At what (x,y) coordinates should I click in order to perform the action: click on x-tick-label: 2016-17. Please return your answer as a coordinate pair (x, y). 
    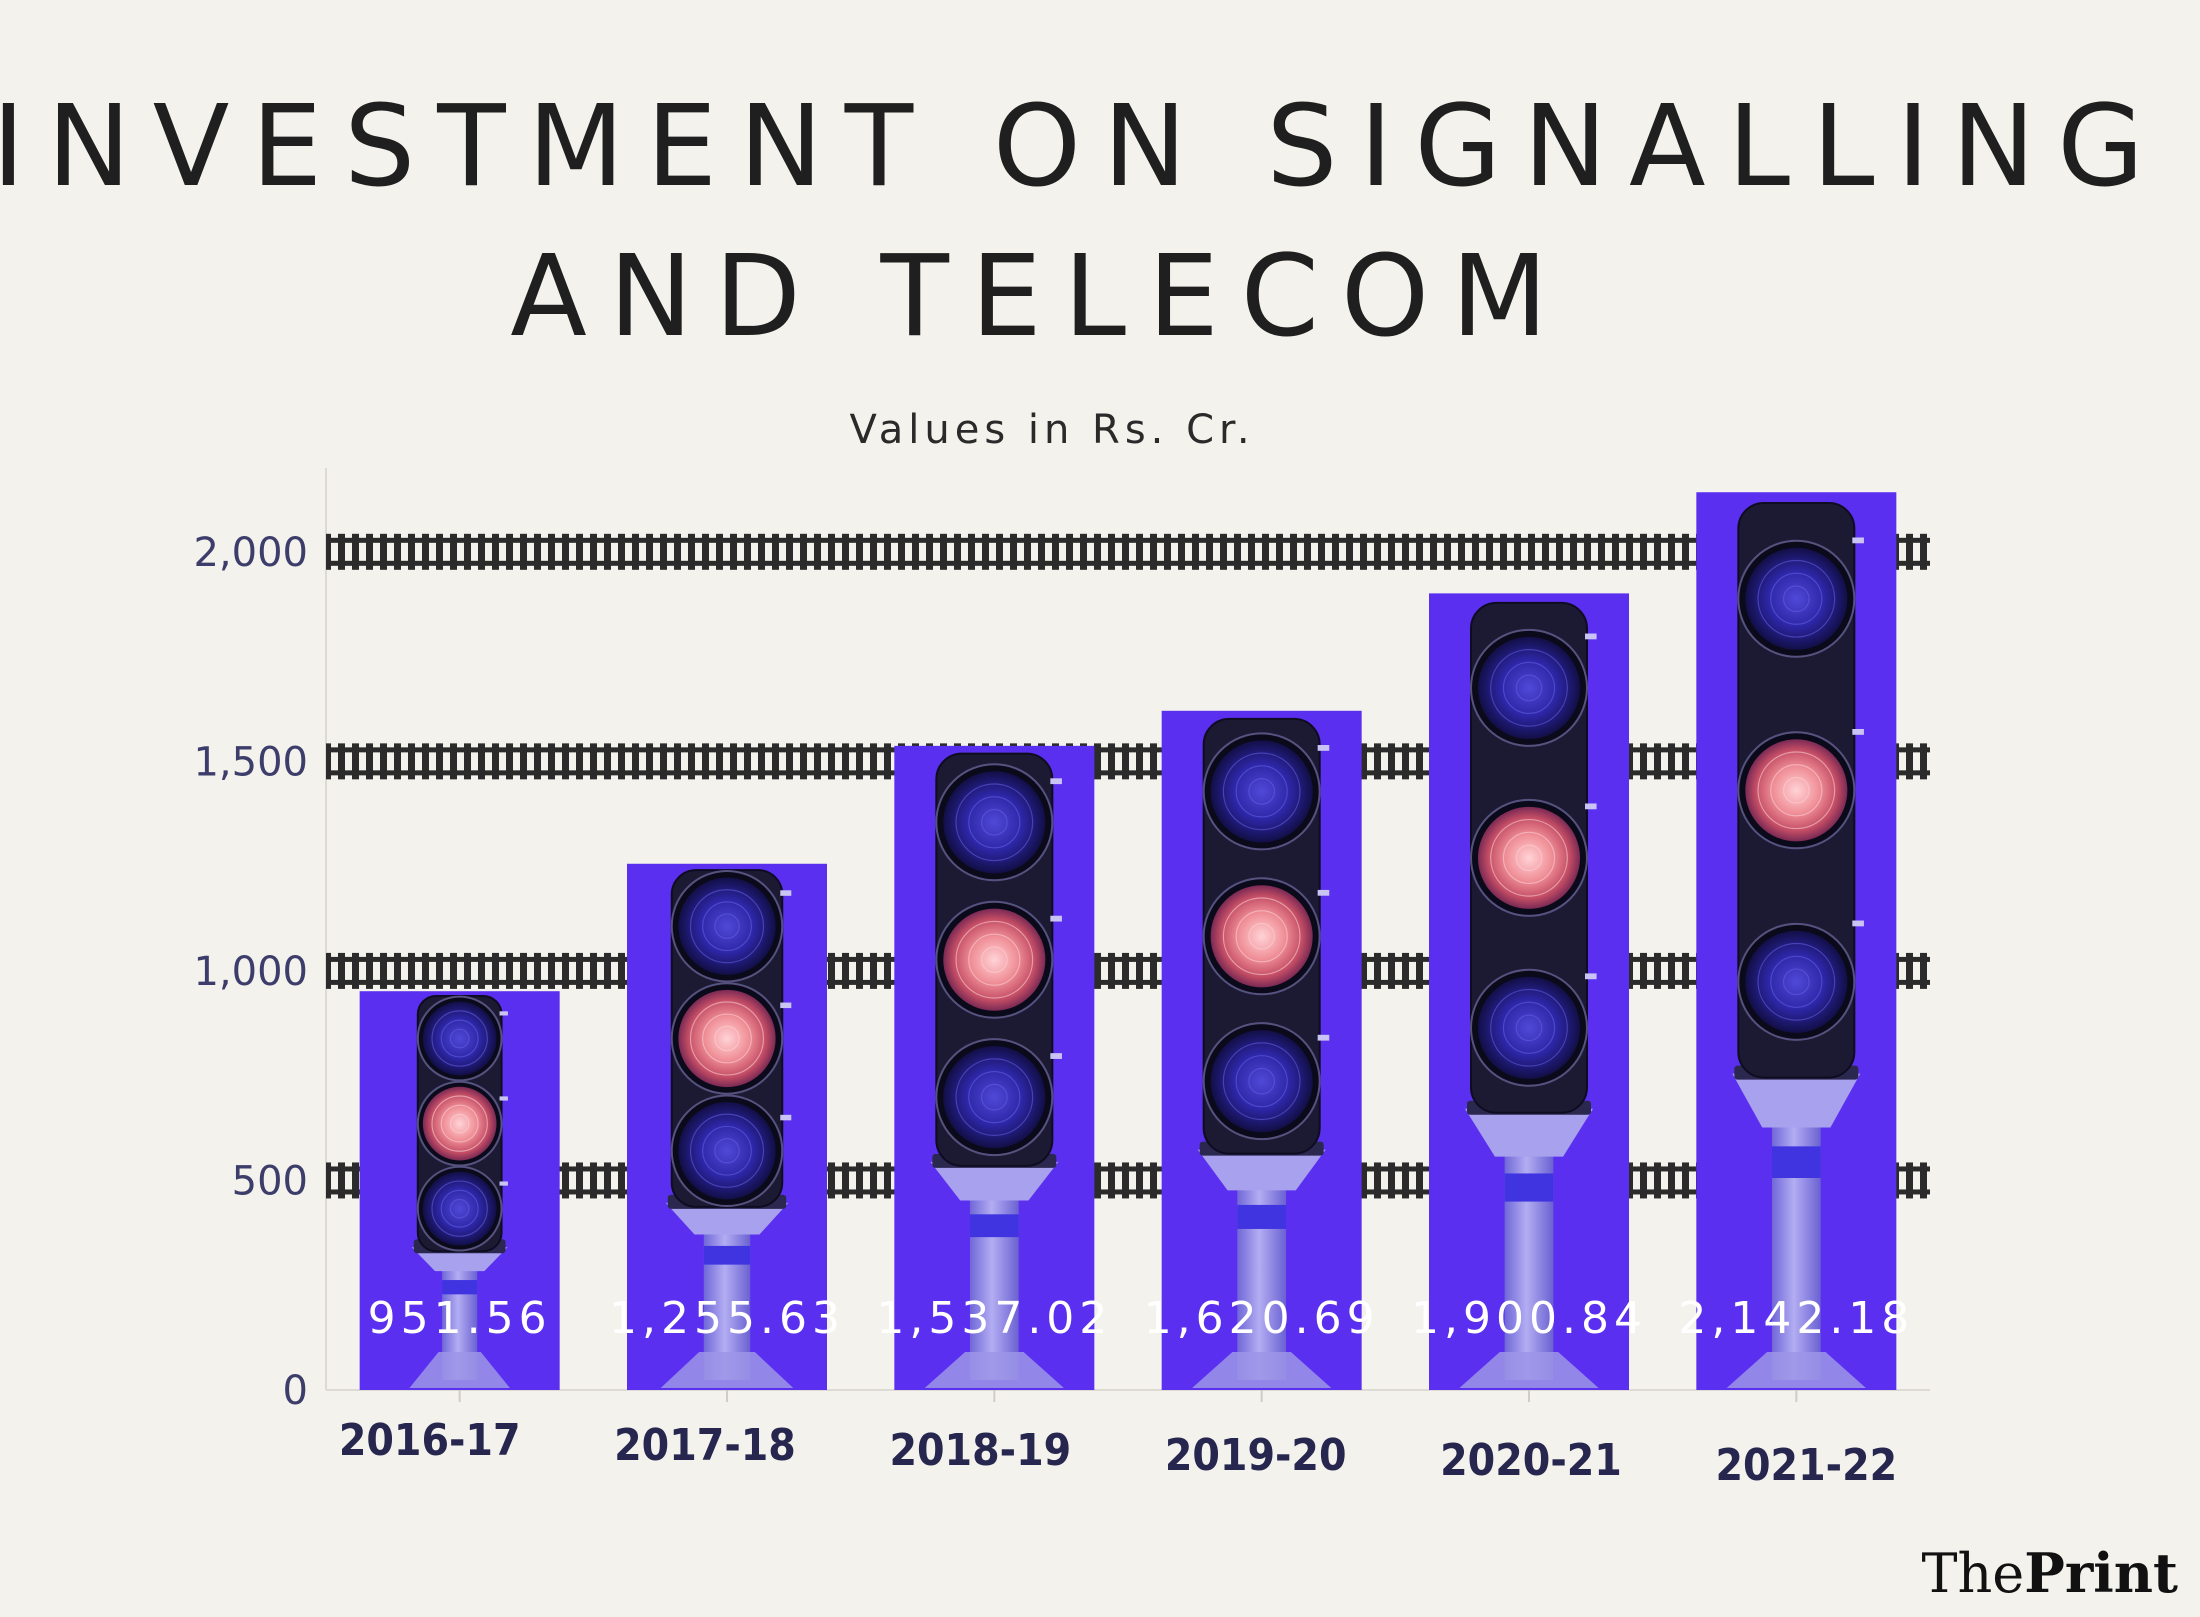
    Looking at the image, I should click on (430, 1440).